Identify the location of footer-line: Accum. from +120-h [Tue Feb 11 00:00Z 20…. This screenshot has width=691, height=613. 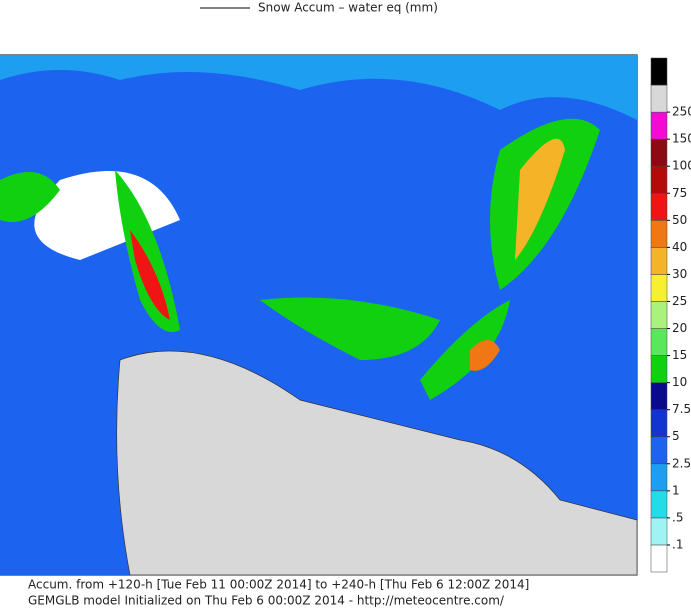
(278, 585).